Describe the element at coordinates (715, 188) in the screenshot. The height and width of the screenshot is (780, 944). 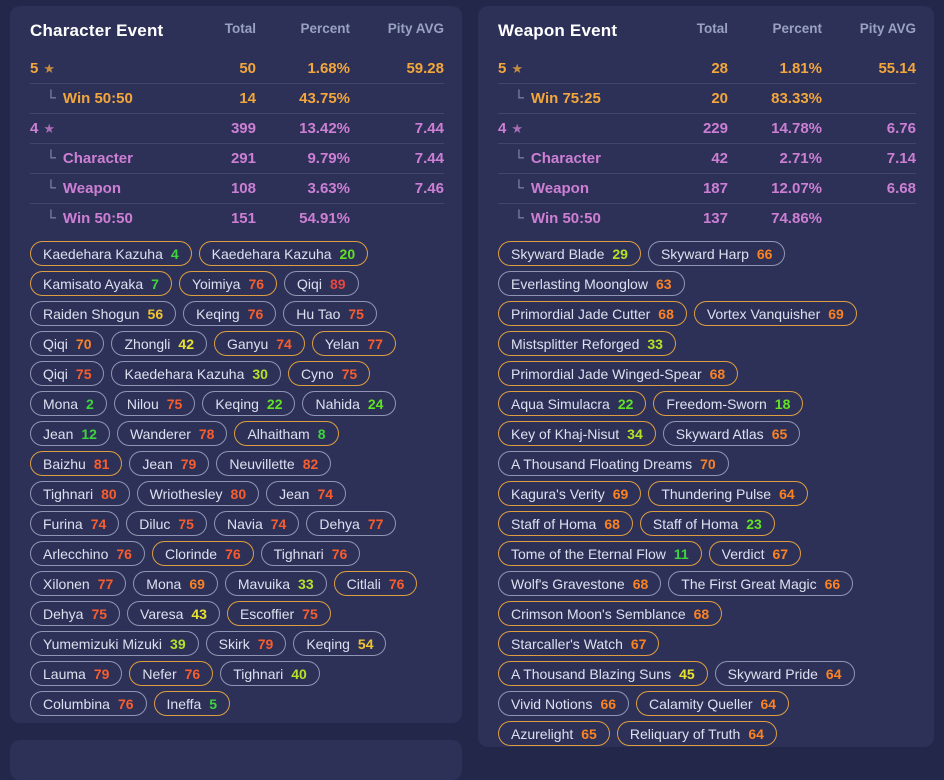
I see `row-total: 187` at that location.